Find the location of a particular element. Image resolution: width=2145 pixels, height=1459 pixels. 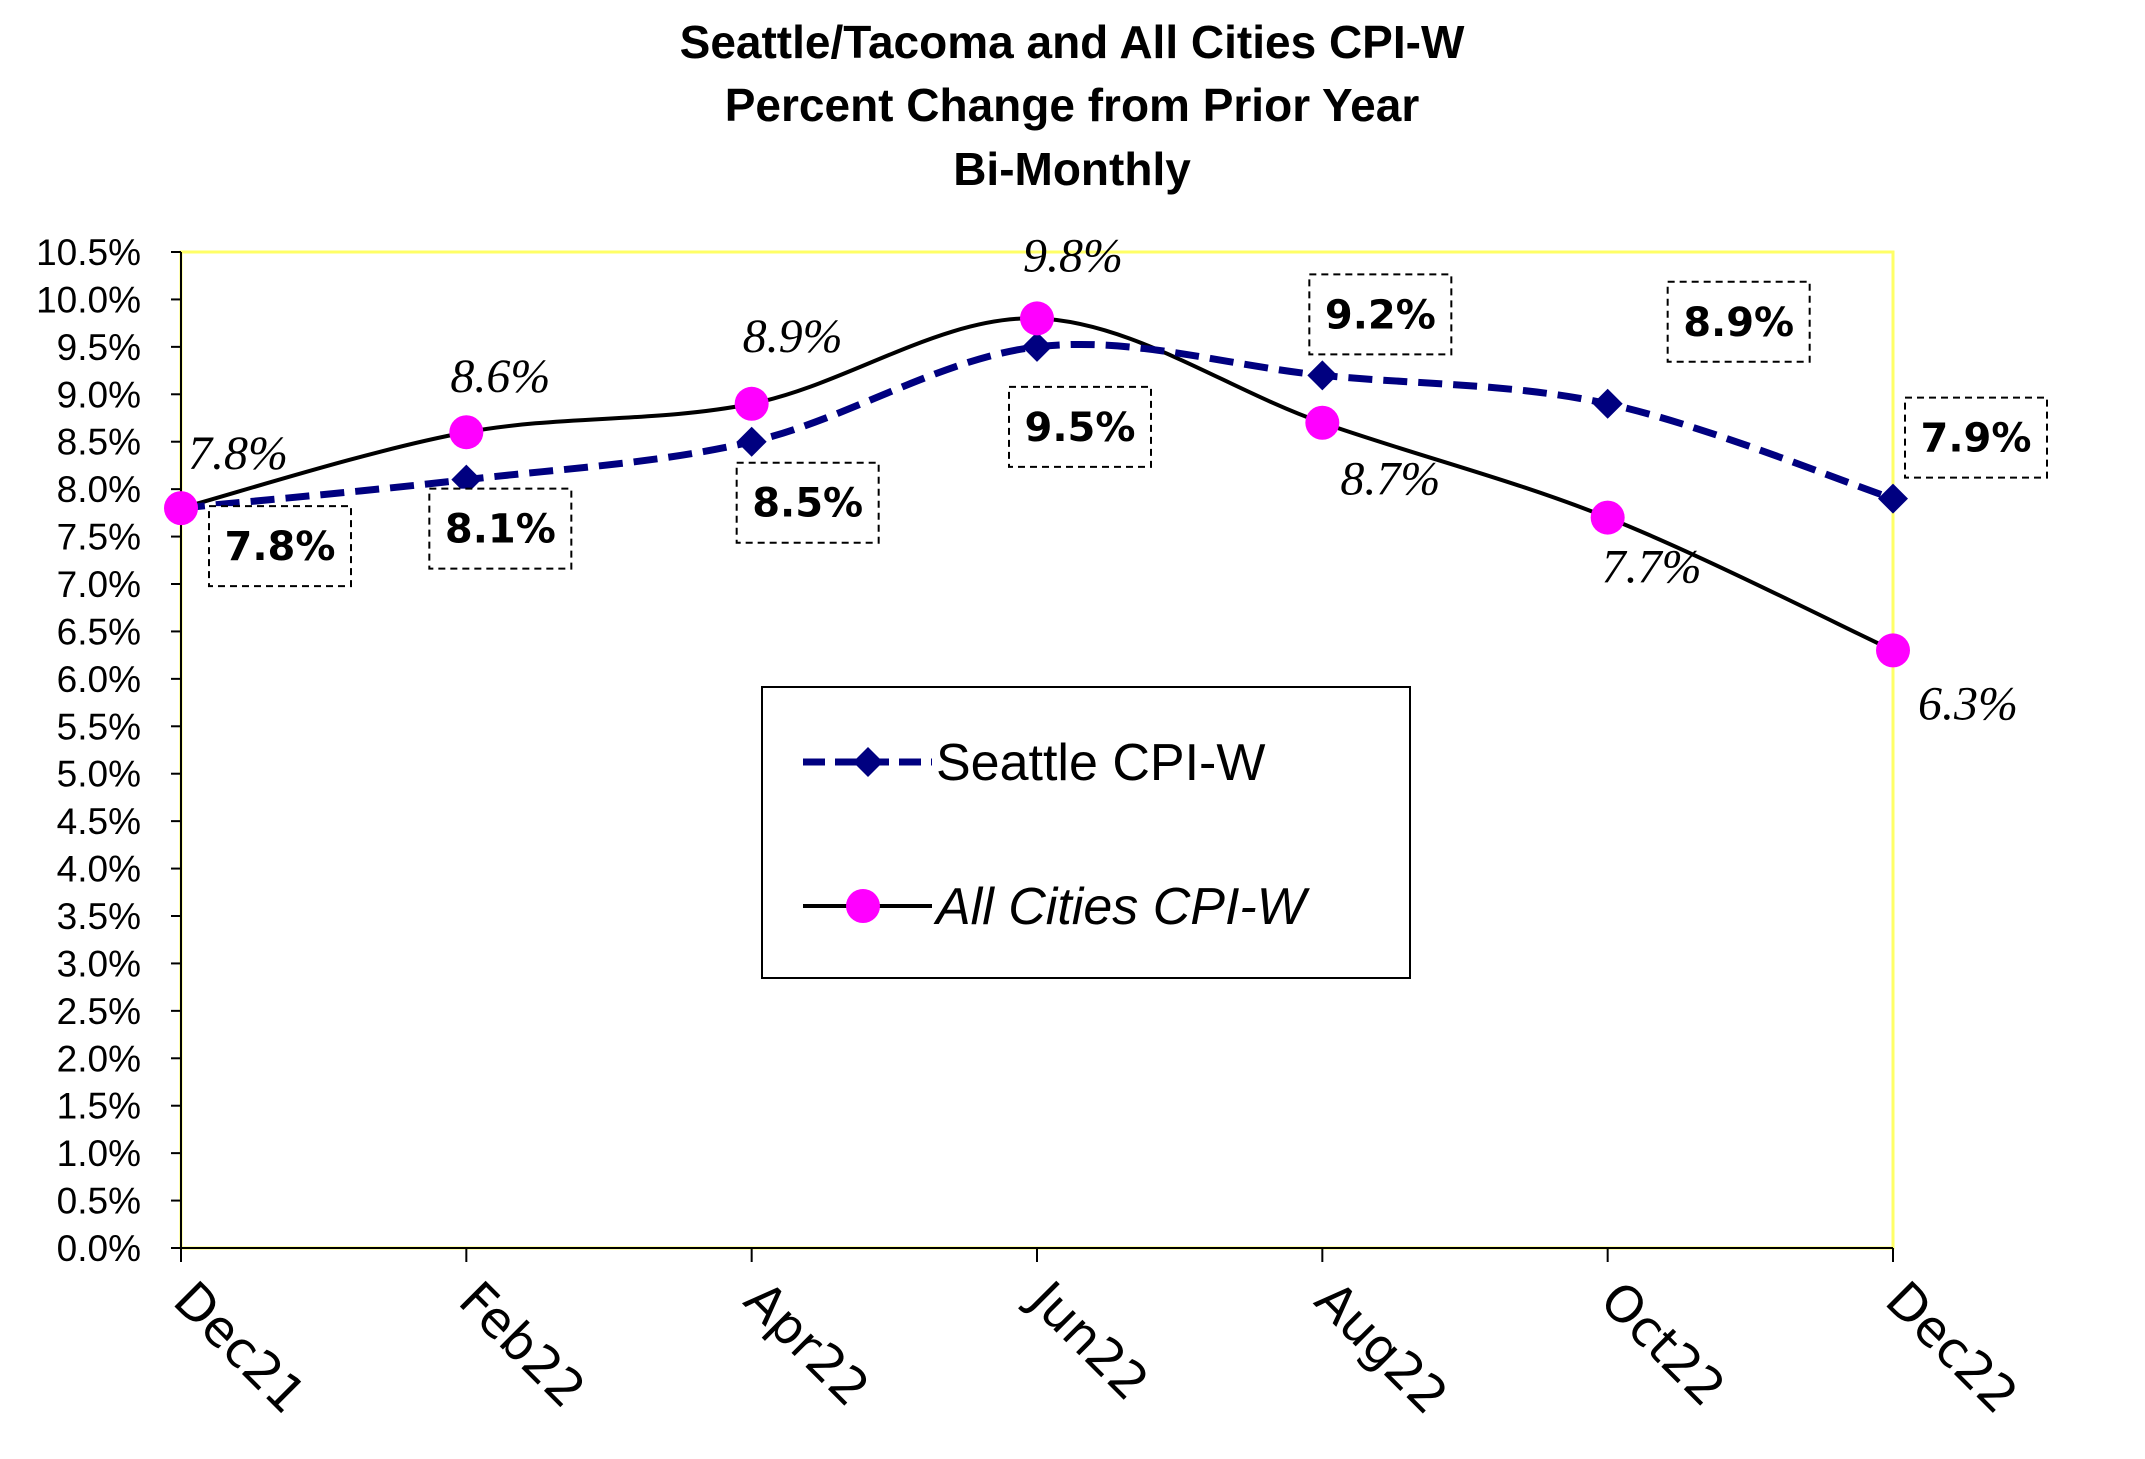

y-tick-label: 2.5% is located at coordinates (99, 1011).